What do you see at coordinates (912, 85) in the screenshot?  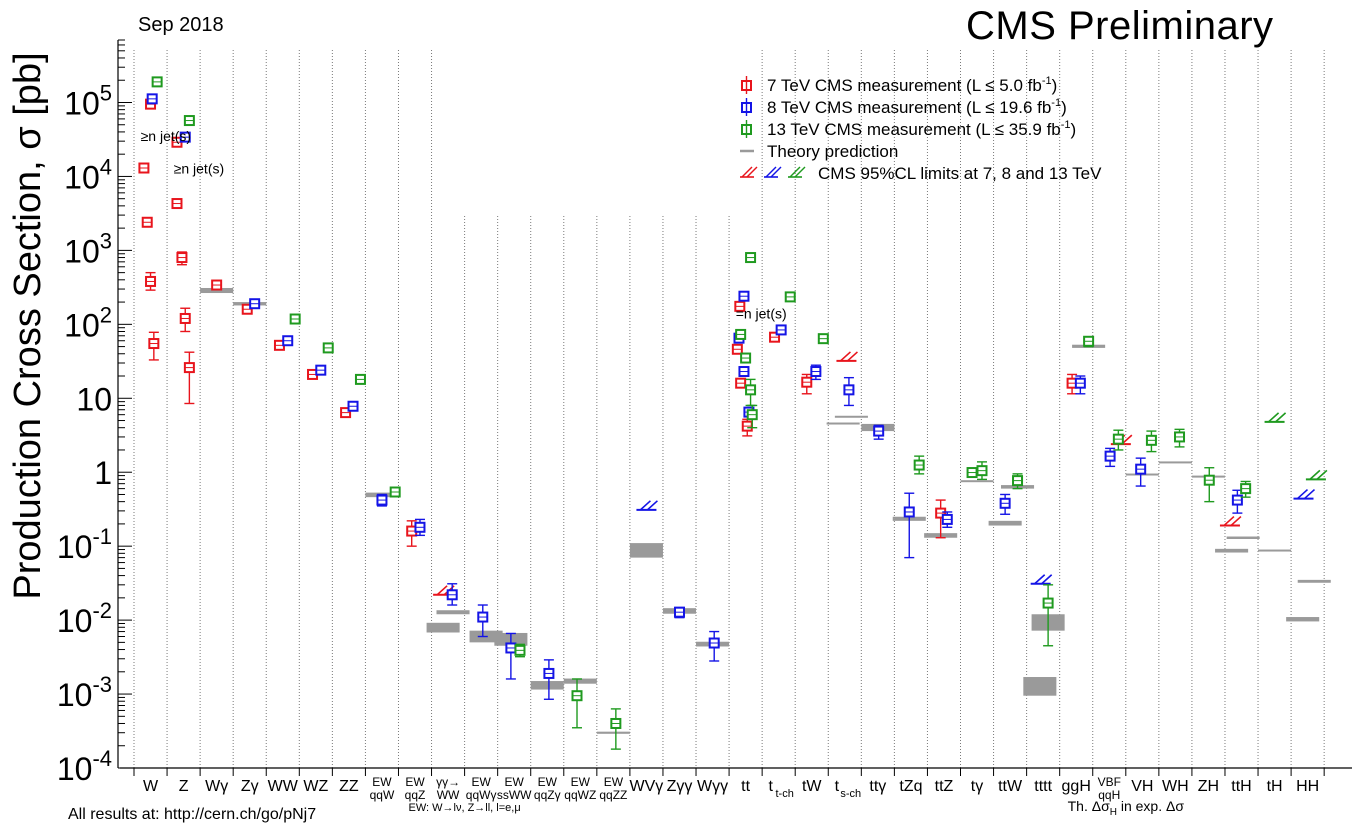 I see `legend-entry: 7 TeV CMS measurement (L ≤ 5.0 fb-1)` at bounding box center [912, 85].